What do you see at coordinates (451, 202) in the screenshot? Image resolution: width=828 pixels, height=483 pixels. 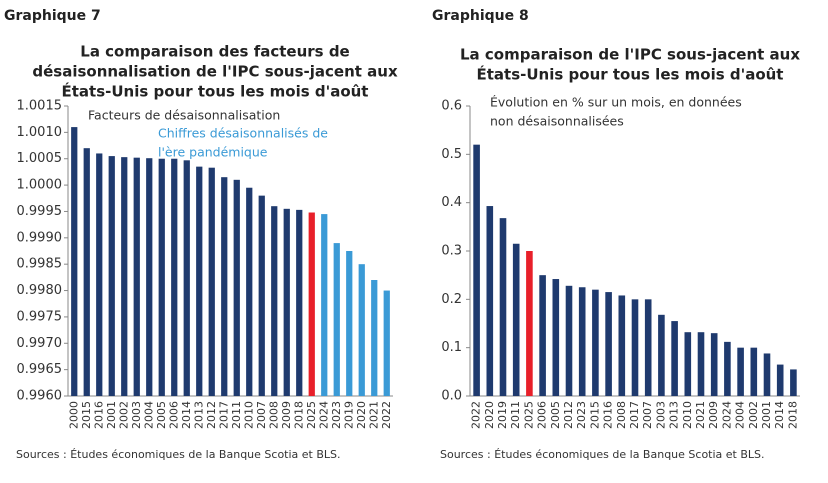 I see `y-tick-label: 0.4` at bounding box center [451, 202].